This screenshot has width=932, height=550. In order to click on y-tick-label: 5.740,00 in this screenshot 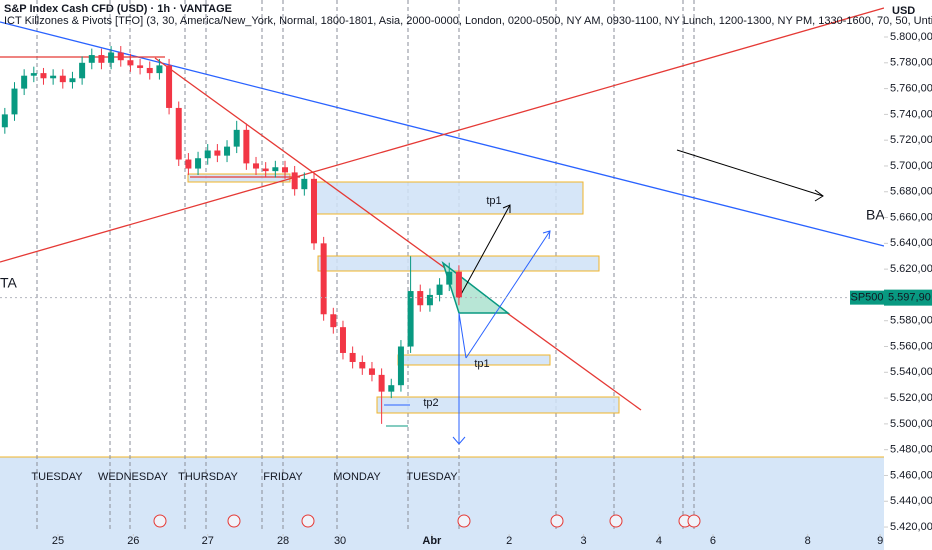, I will do `click(911, 114)`.